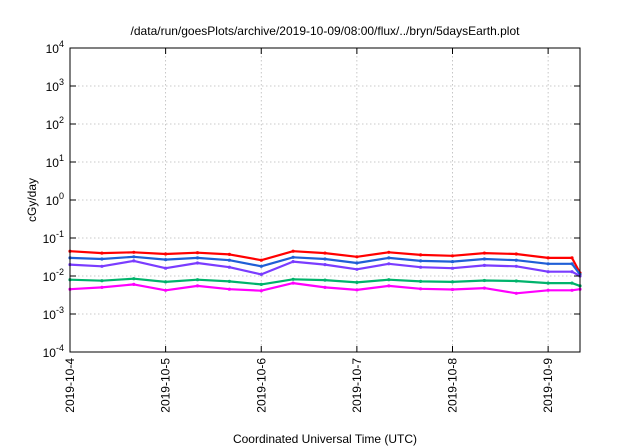  What do you see at coordinates (55, 123) in the screenshot?
I see `y-tick-label: 10²` at bounding box center [55, 123].